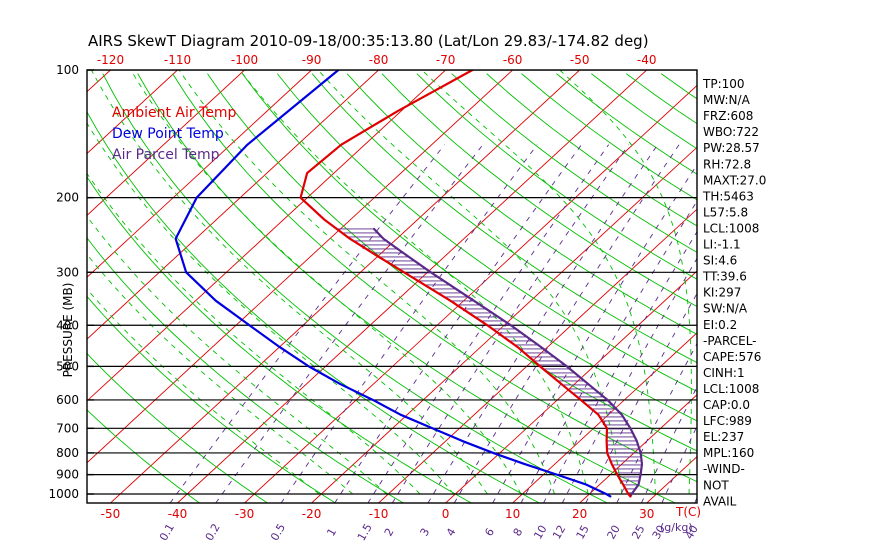 The height and width of the screenshot is (560, 870). I want to click on bottom-temp-tick-label: -40, so click(178, 514).